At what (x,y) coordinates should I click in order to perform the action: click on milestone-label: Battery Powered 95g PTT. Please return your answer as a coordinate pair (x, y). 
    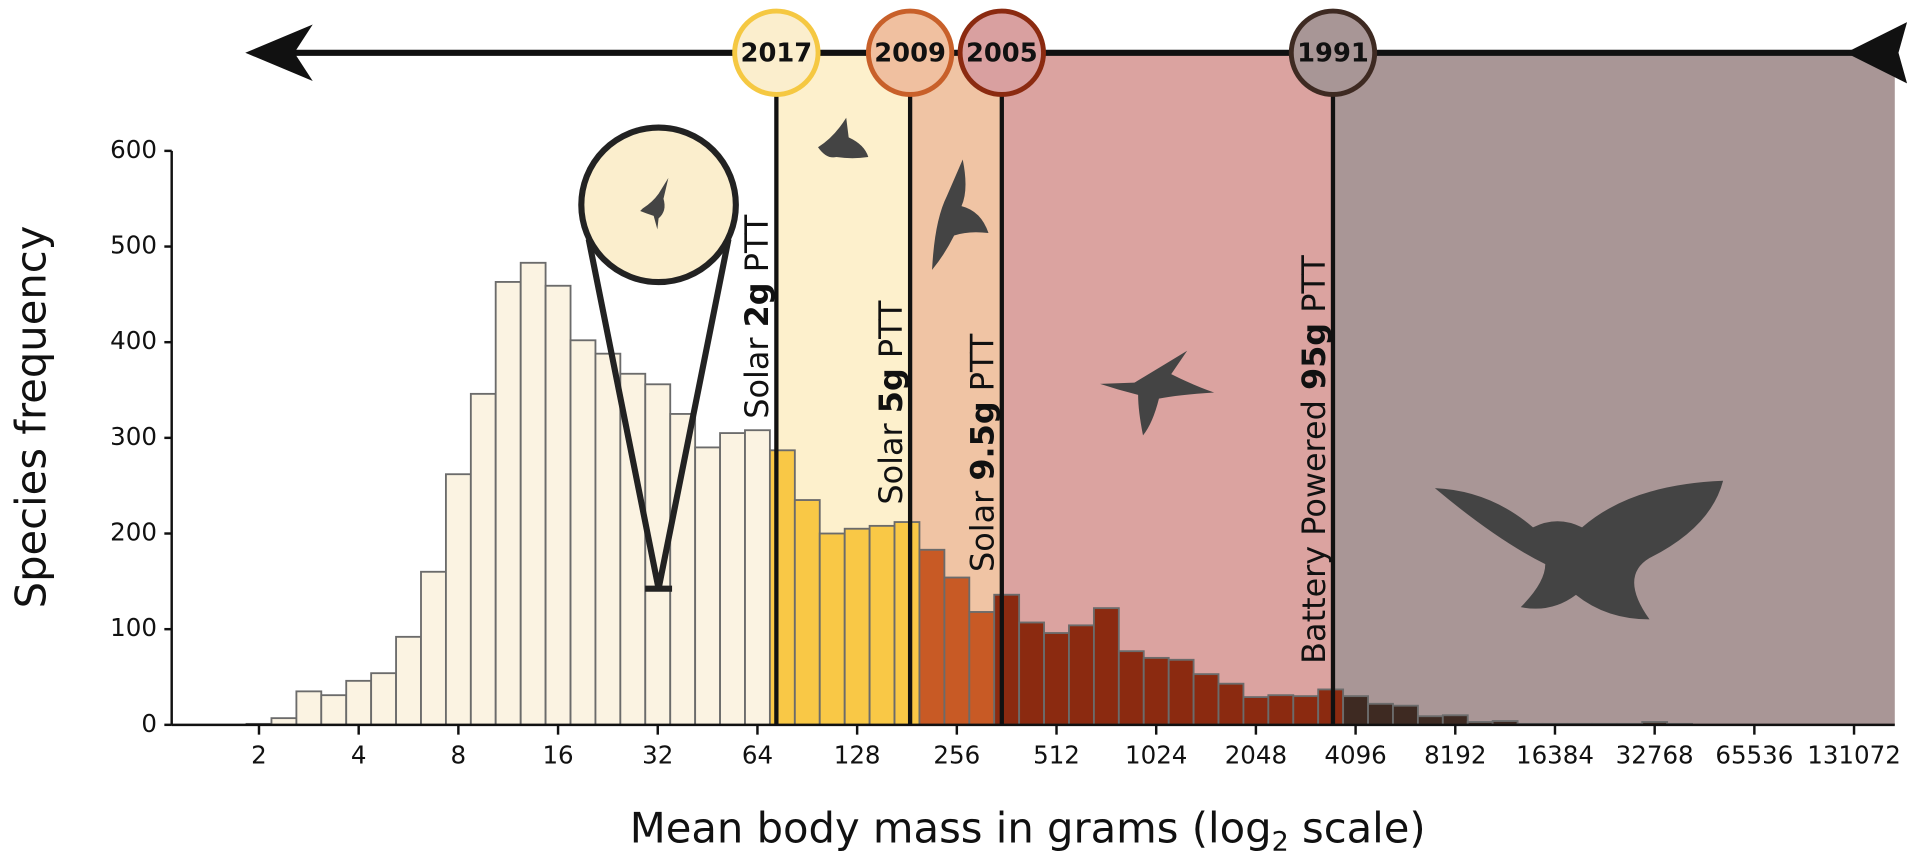
    Looking at the image, I should click on (1314, 459).